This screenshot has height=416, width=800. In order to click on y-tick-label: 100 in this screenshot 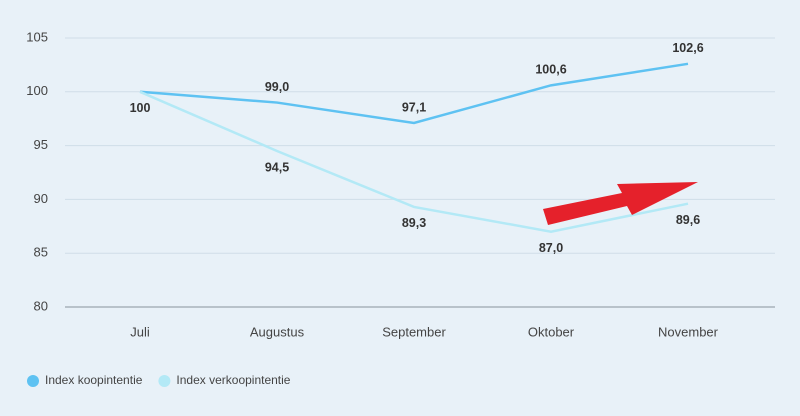, I will do `click(37, 90)`.